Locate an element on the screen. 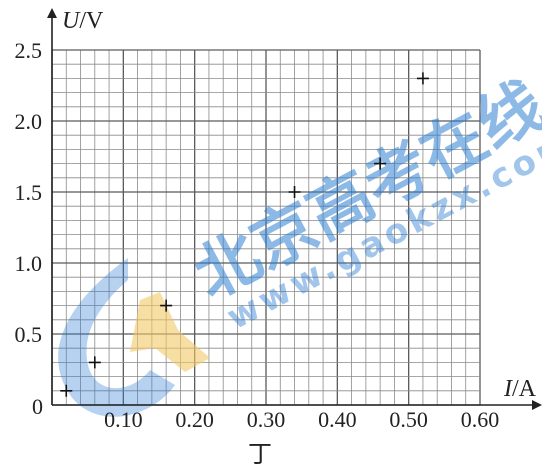  x-tick-label: 0.20 is located at coordinates (194, 419).